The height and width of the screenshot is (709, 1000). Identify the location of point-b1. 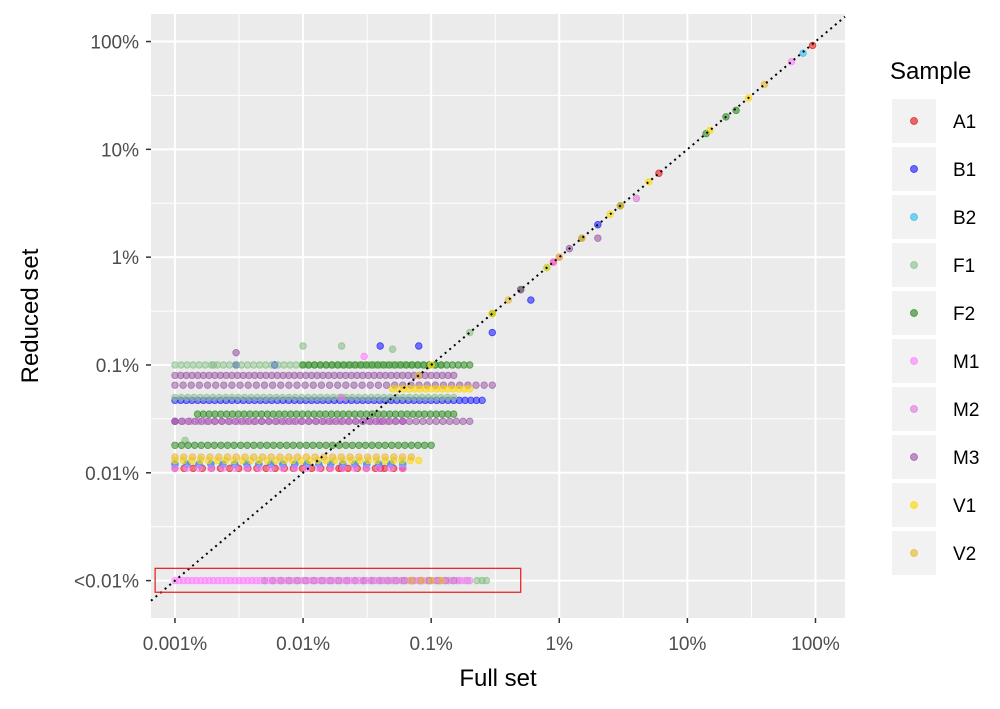
(482, 400).